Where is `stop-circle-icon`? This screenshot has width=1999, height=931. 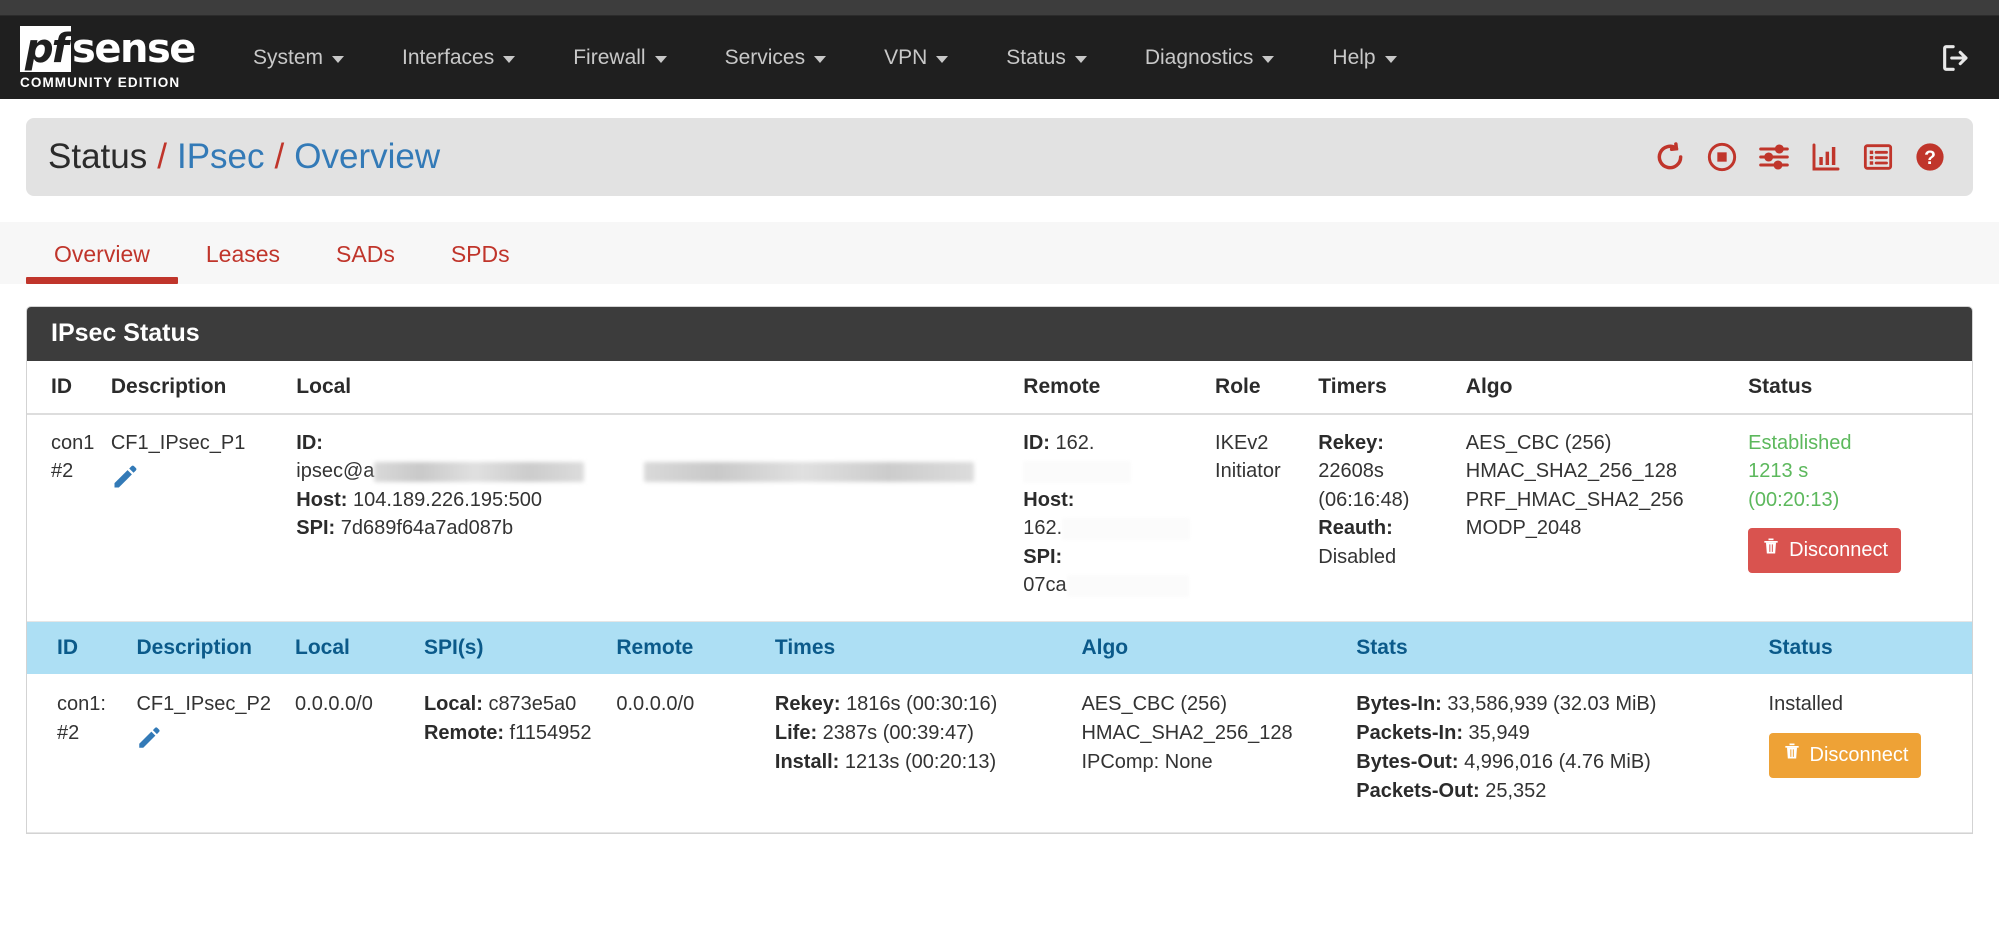
stop-circle-icon is located at coordinates (1722, 157).